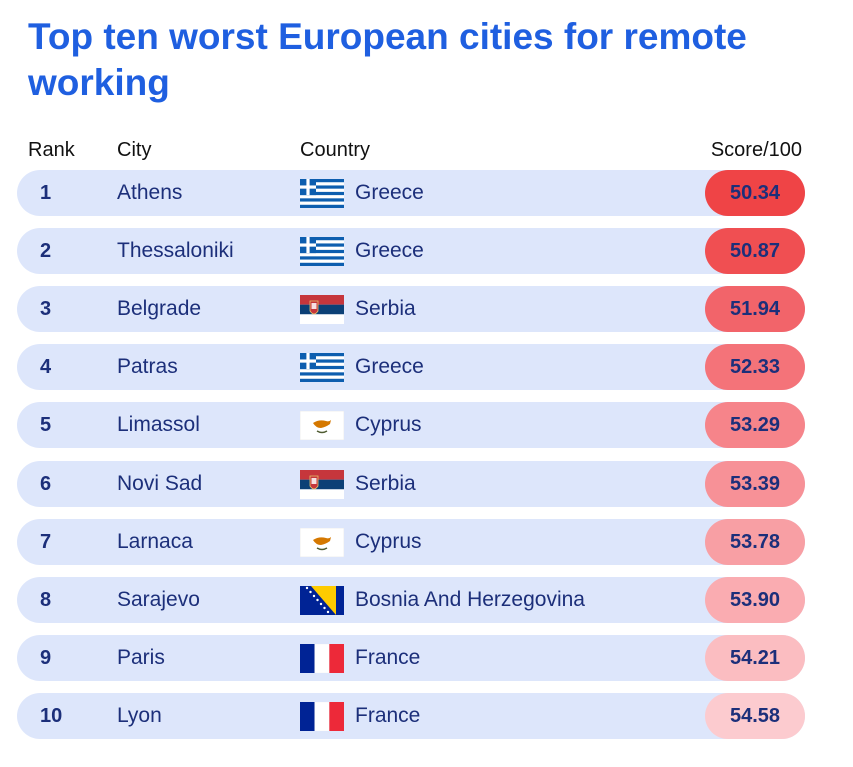 Image resolution: width=853 pixels, height=767 pixels. I want to click on column-header-country: Country, so click(335, 150).